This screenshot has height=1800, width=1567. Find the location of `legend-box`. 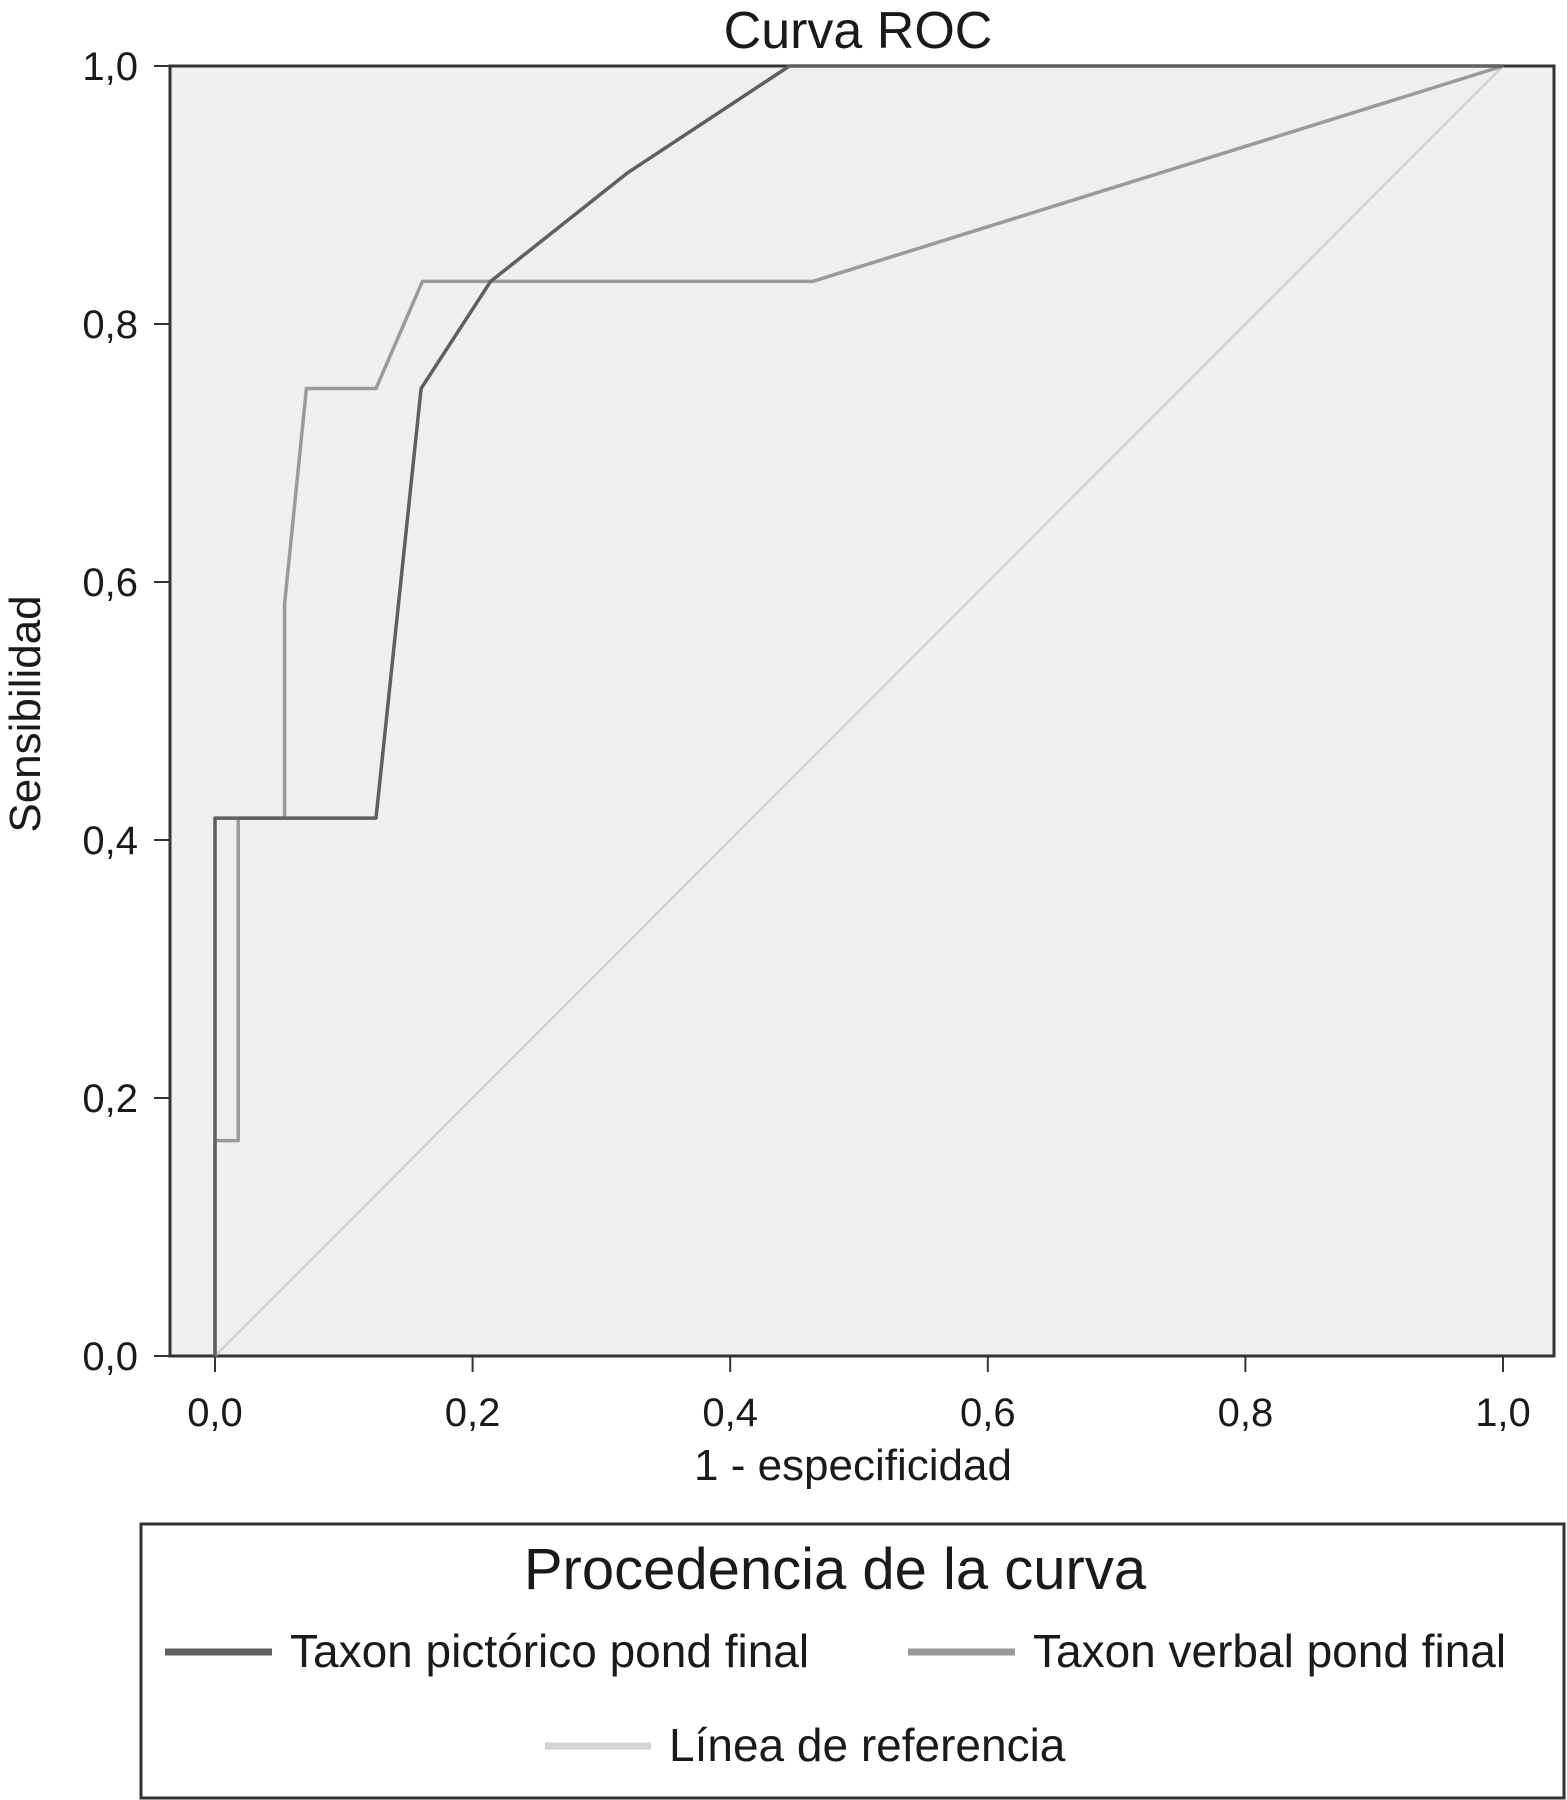

legend-box is located at coordinates (852, 1661).